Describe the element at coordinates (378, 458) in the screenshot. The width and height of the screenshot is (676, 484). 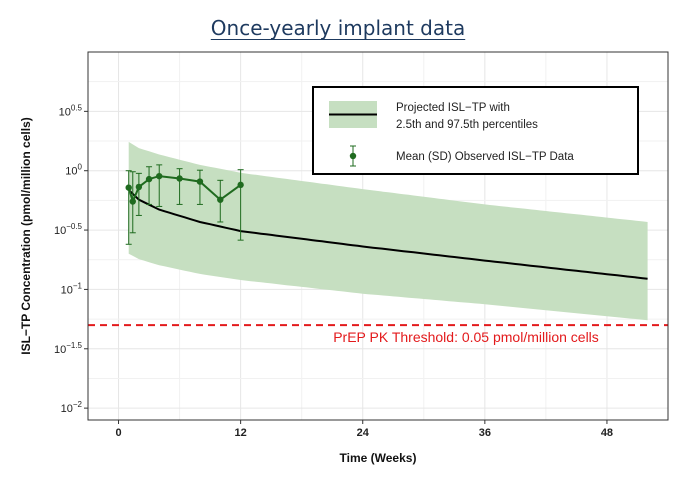
I see `x-axis-label: Time (Weeks)` at that location.